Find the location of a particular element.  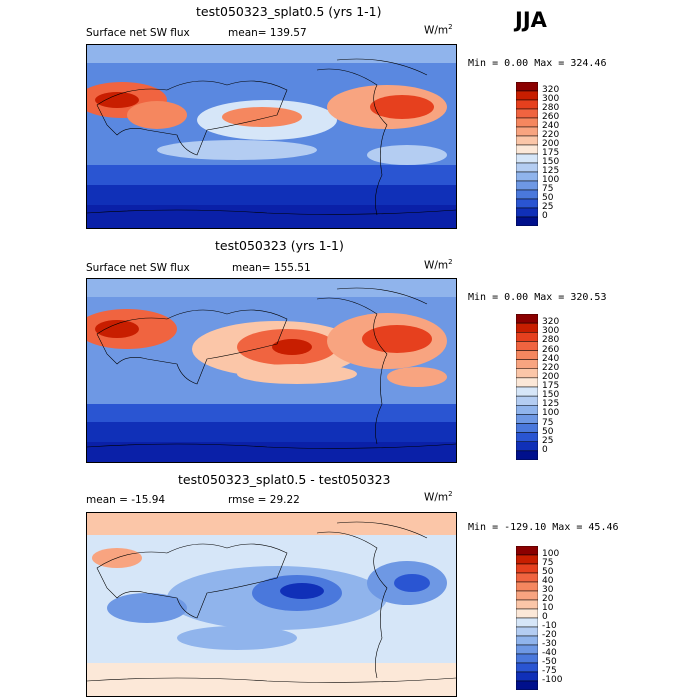

colorbar-tick-label: 240 is located at coordinates (551, 358).